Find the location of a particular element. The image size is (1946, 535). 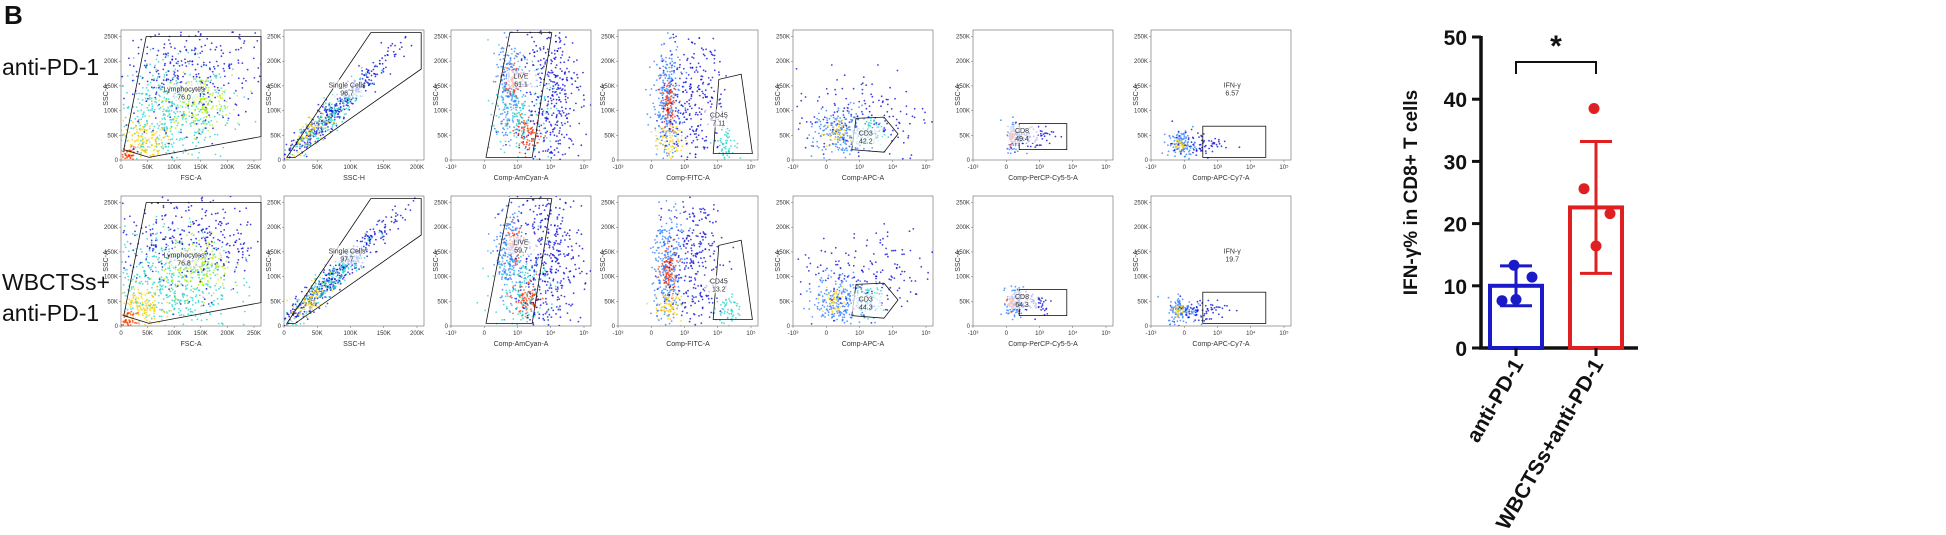

gate-name-label: CD3 is located at coordinates (866, 300).